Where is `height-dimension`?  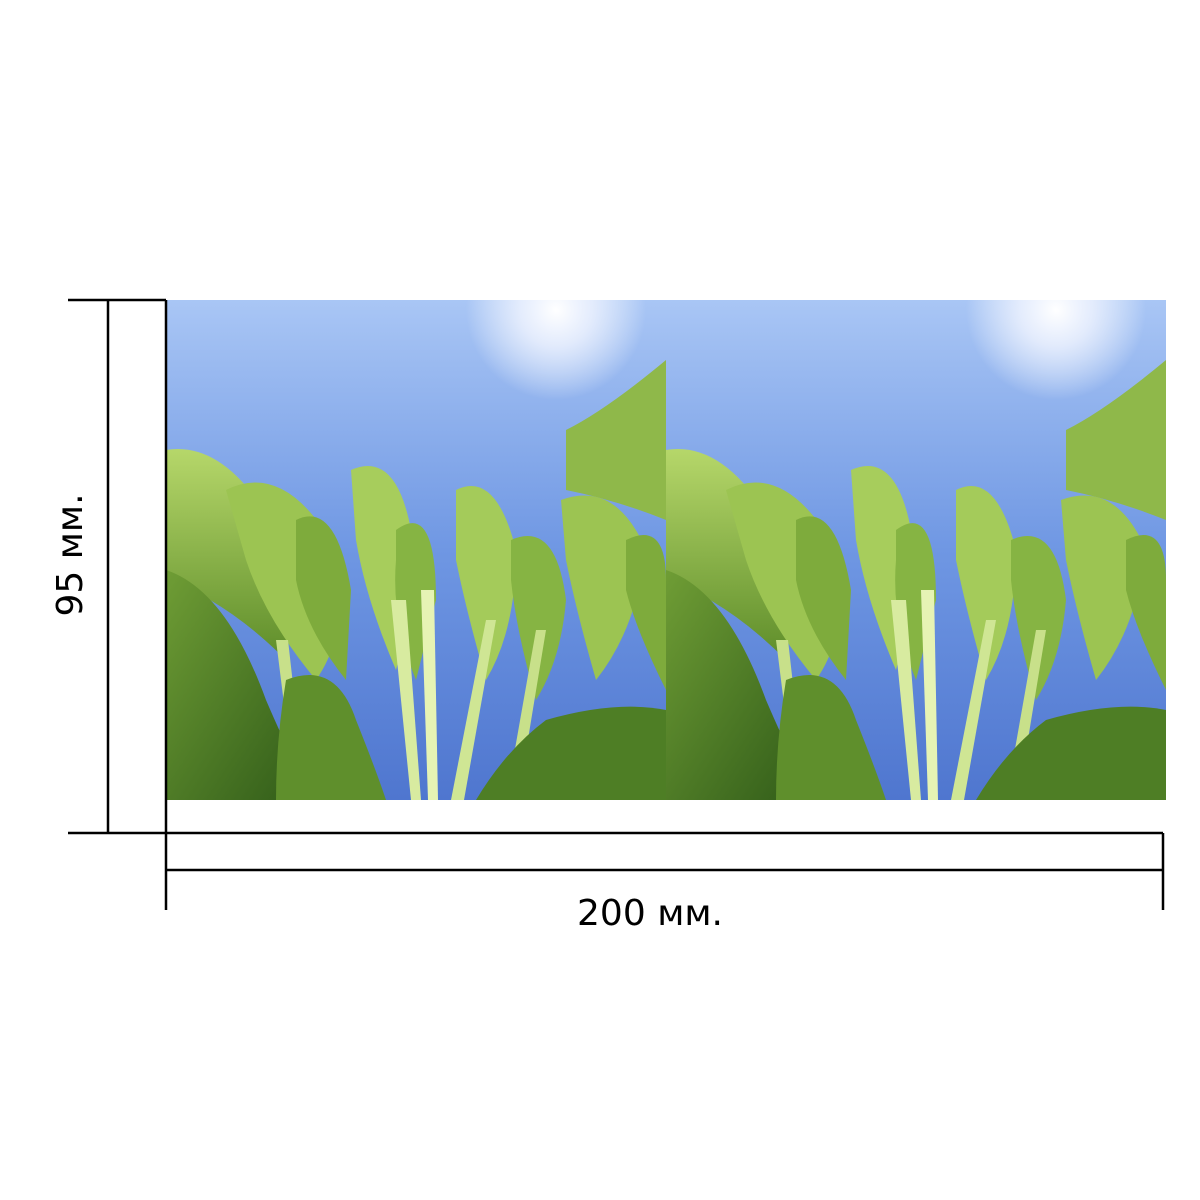 height-dimension is located at coordinates (118, 566).